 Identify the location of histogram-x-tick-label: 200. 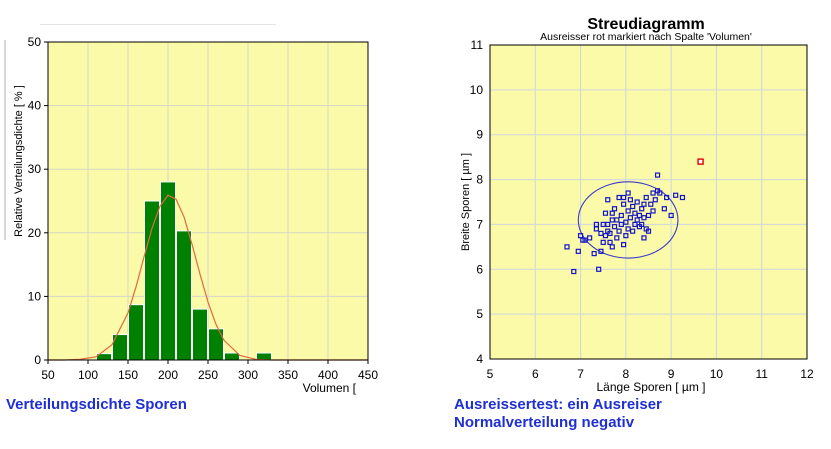
(168, 375).